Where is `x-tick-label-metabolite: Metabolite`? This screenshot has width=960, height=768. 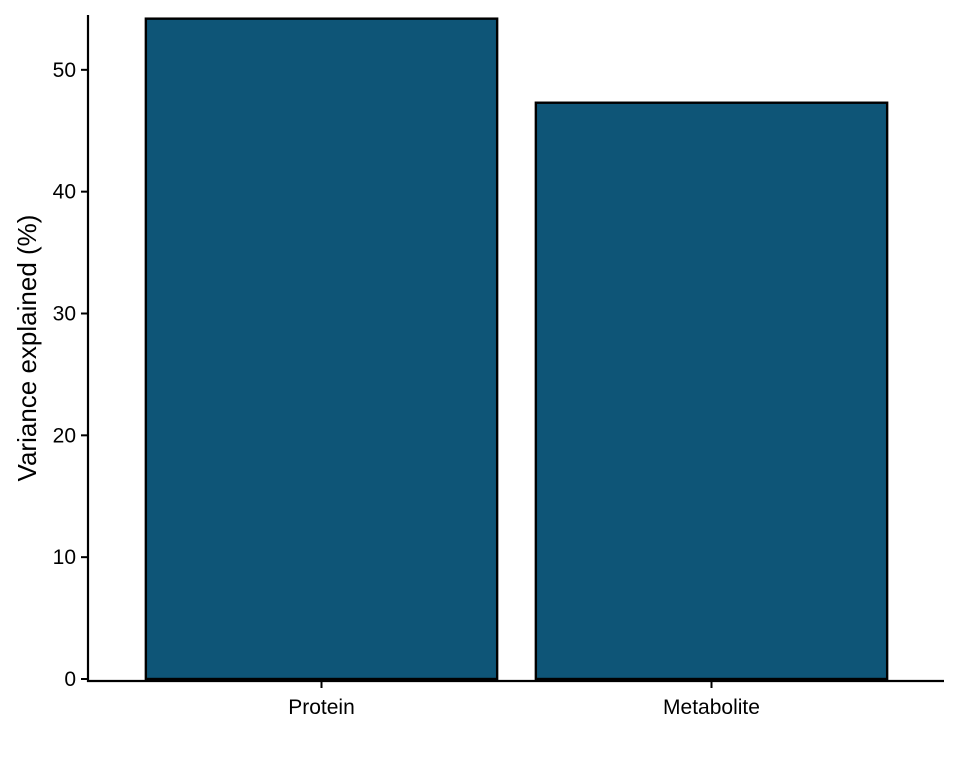
x-tick-label-metabolite: Metabolite is located at coordinates (711, 707).